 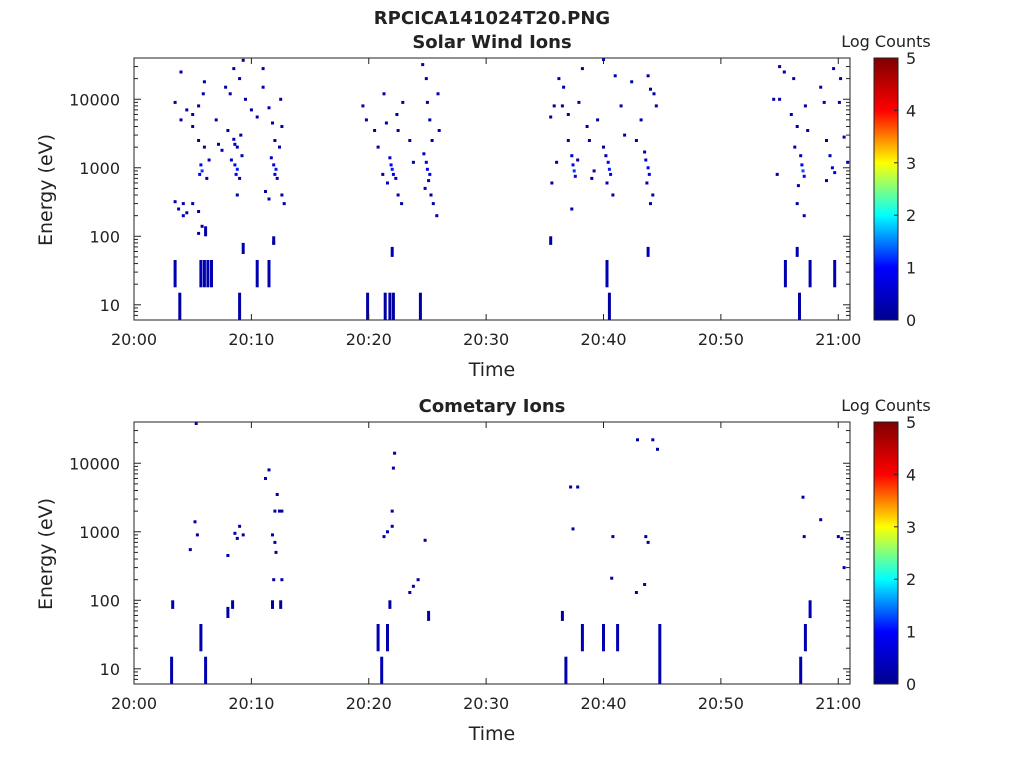 What do you see at coordinates (911, 474) in the screenshot?
I see `colorbar-tick-label: 4` at bounding box center [911, 474].